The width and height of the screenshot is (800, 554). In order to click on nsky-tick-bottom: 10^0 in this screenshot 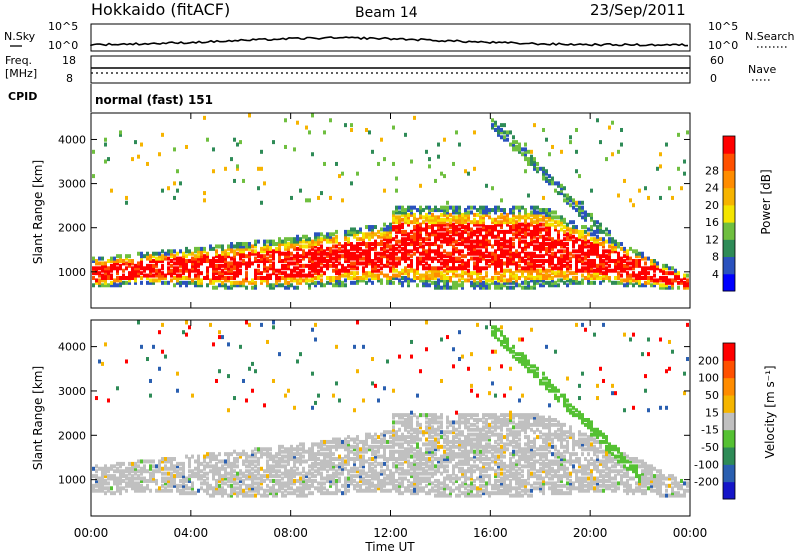, I will do `click(63, 45)`.